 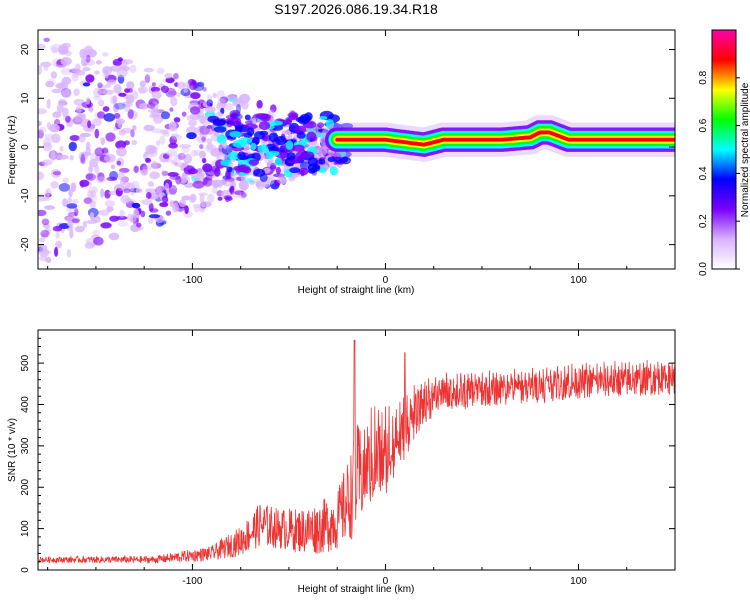 I want to click on colorbar-tick-label: 0.2, so click(x=703, y=221).